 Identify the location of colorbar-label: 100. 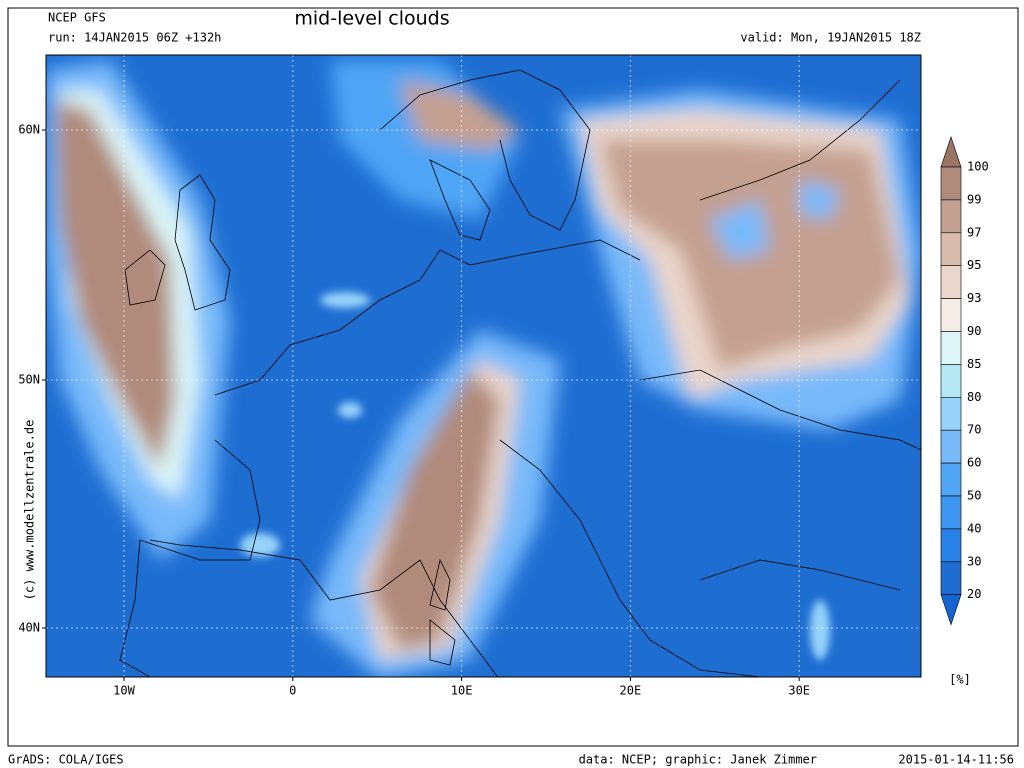
(978, 167).